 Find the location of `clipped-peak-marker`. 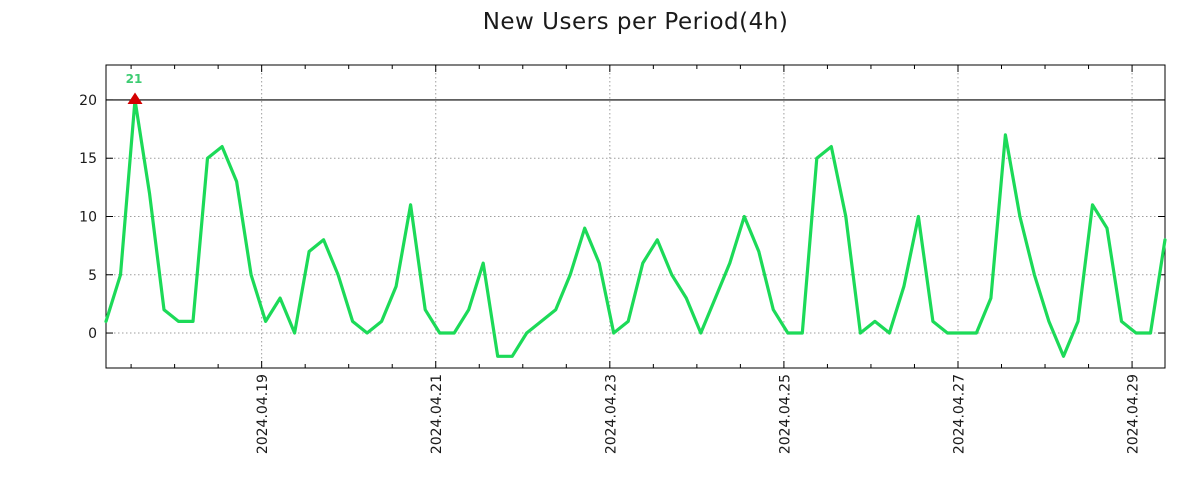

clipped-peak-marker is located at coordinates (135, 98).